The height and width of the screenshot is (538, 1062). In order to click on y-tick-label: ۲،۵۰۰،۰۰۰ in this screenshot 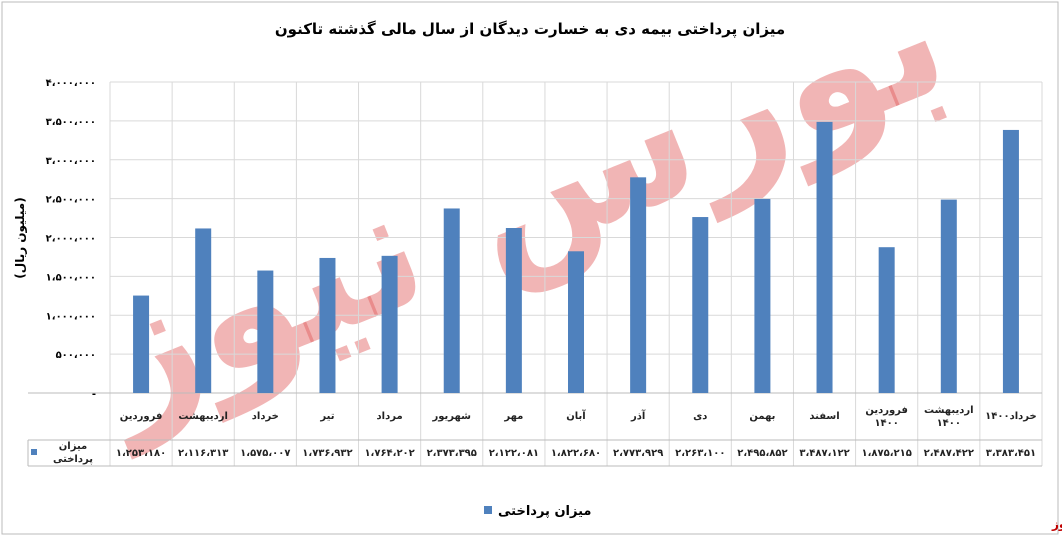, I will do `click(71, 200)`.